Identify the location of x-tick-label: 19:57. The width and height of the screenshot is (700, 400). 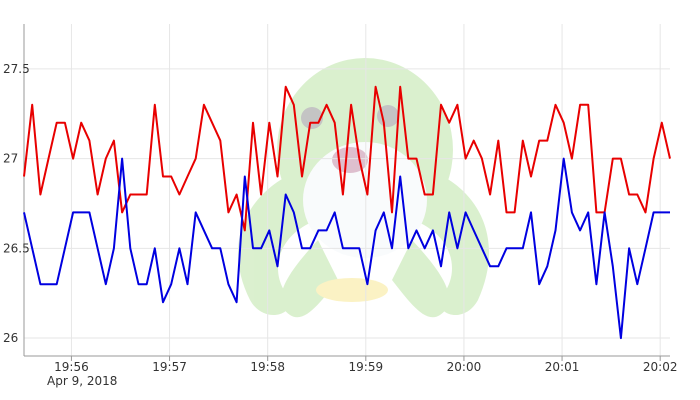
(169, 367).